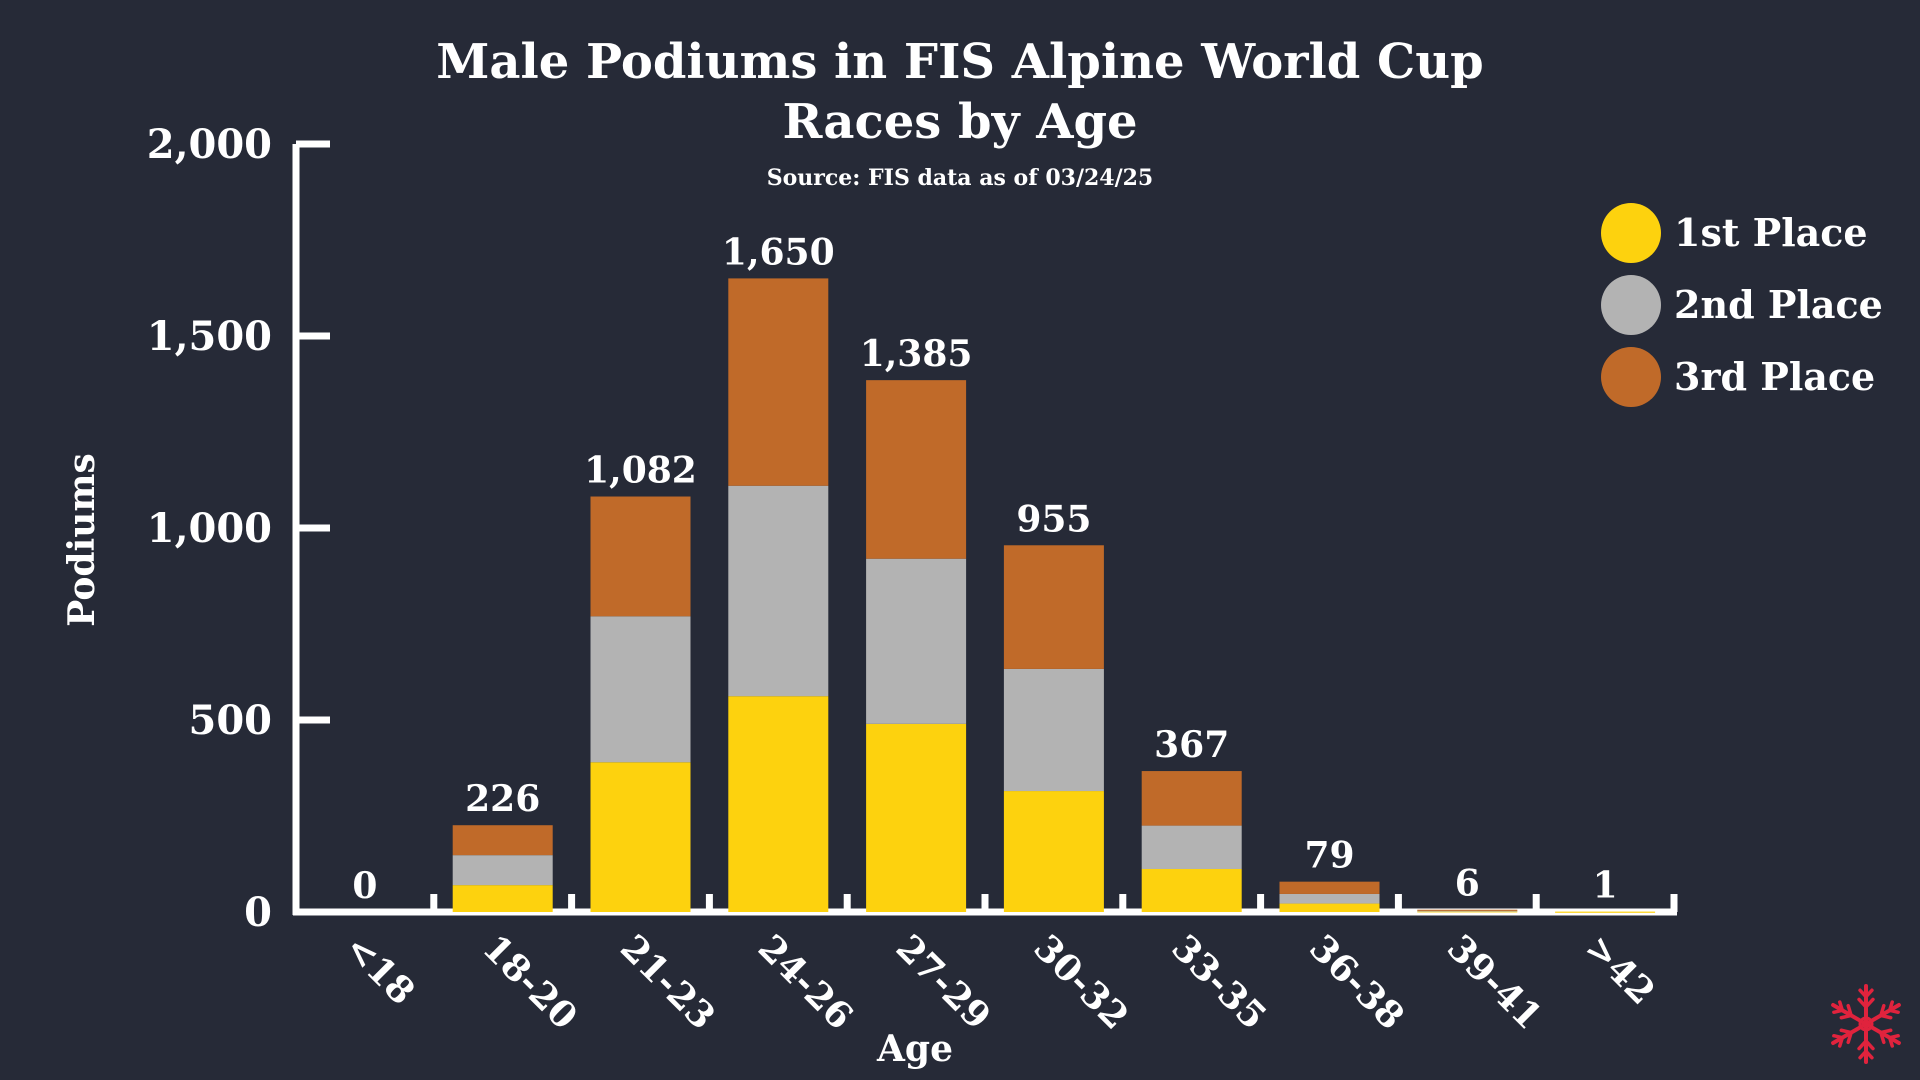 This screenshot has height=1080, width=1920. Describe the element at coordinates (1218, 982) in the screenshot. I see `x-tick-label: 33-35` at that location.